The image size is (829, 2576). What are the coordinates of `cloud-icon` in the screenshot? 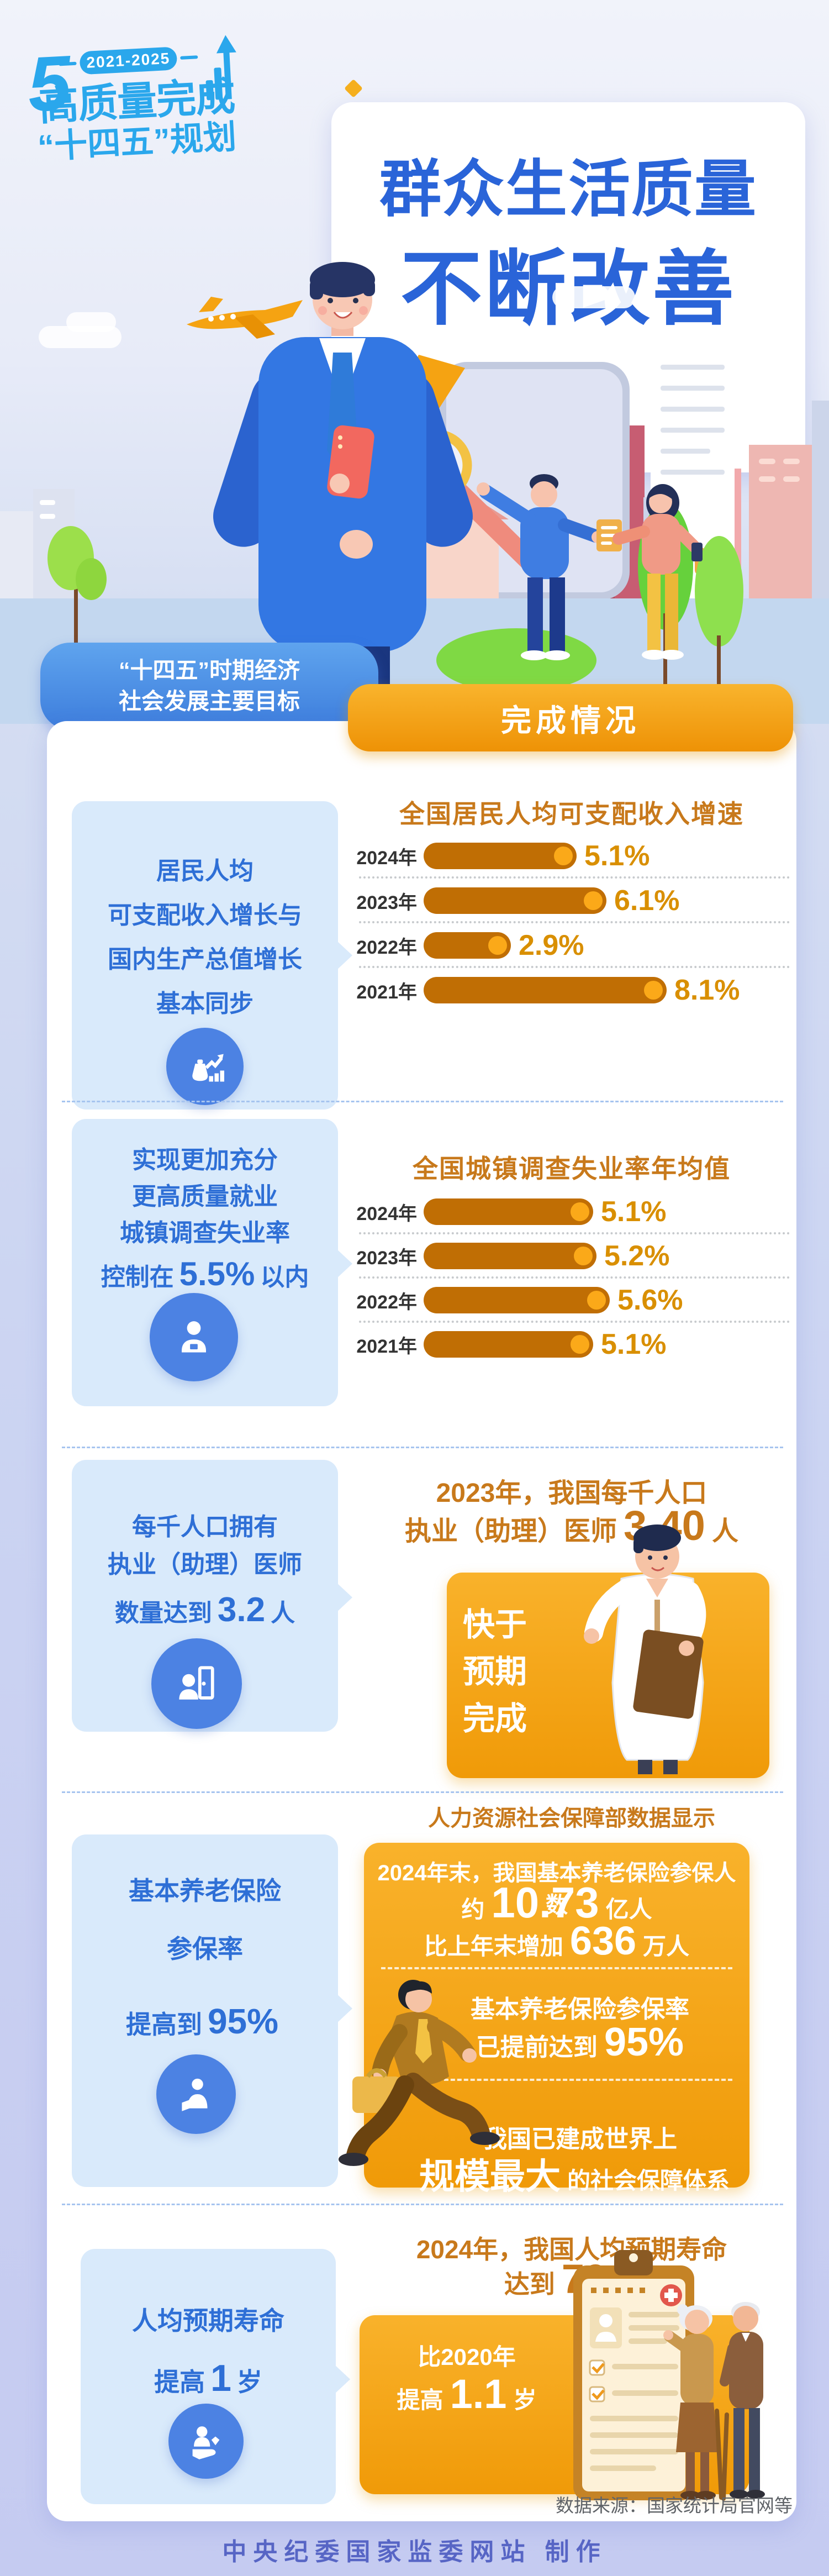 It's located at (337, 317).